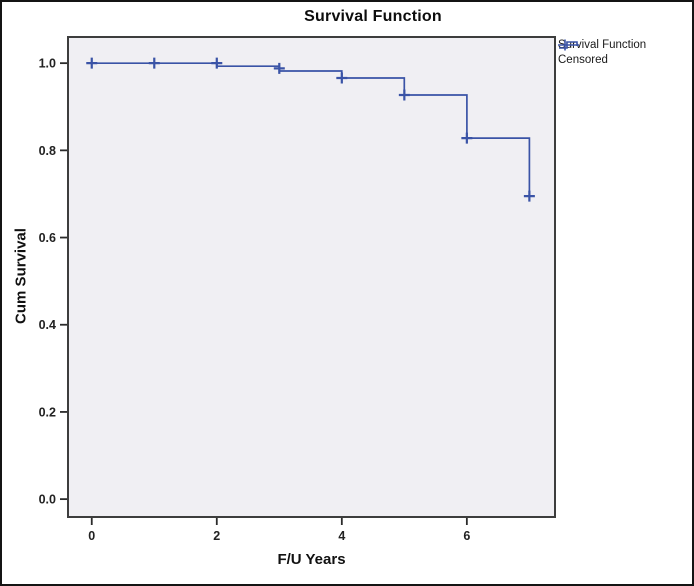  What do you see at coordinates (47, 412) in the screenshot?
I see `y-tick-label: 0.2` at bounding box center [47, 412].